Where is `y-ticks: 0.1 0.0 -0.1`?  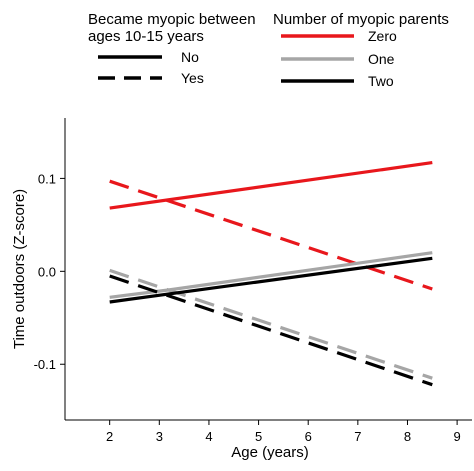
y-ticks: 0.1 0.0 -0.1 is located at coordinates (49, 271).